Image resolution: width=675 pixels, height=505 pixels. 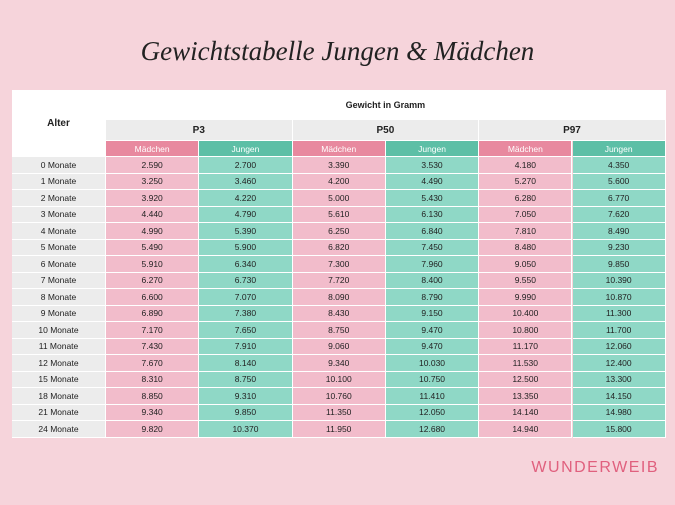 What do you see at coordinates (59, 247) in the screenshot?
I see `age-cell: 5 Monate` at bounding box center [59, 247].